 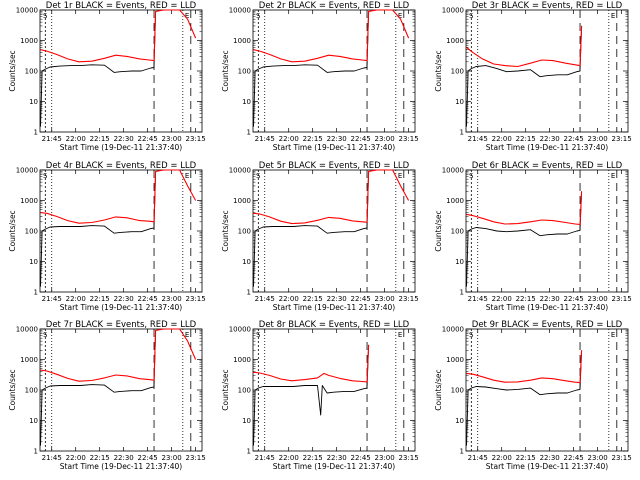 What do you see at coordinates (547, 166) in the screenshot?
I see `panel-title: Det 6r BLACK = Events, RED = LLD` at bounding box center [547, 166].